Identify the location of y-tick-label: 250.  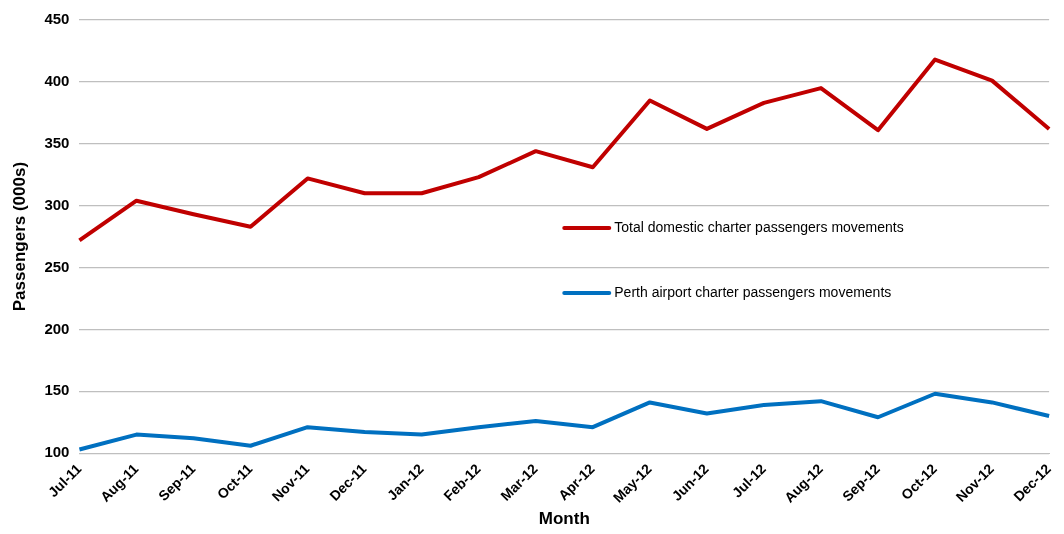
(57, 266).